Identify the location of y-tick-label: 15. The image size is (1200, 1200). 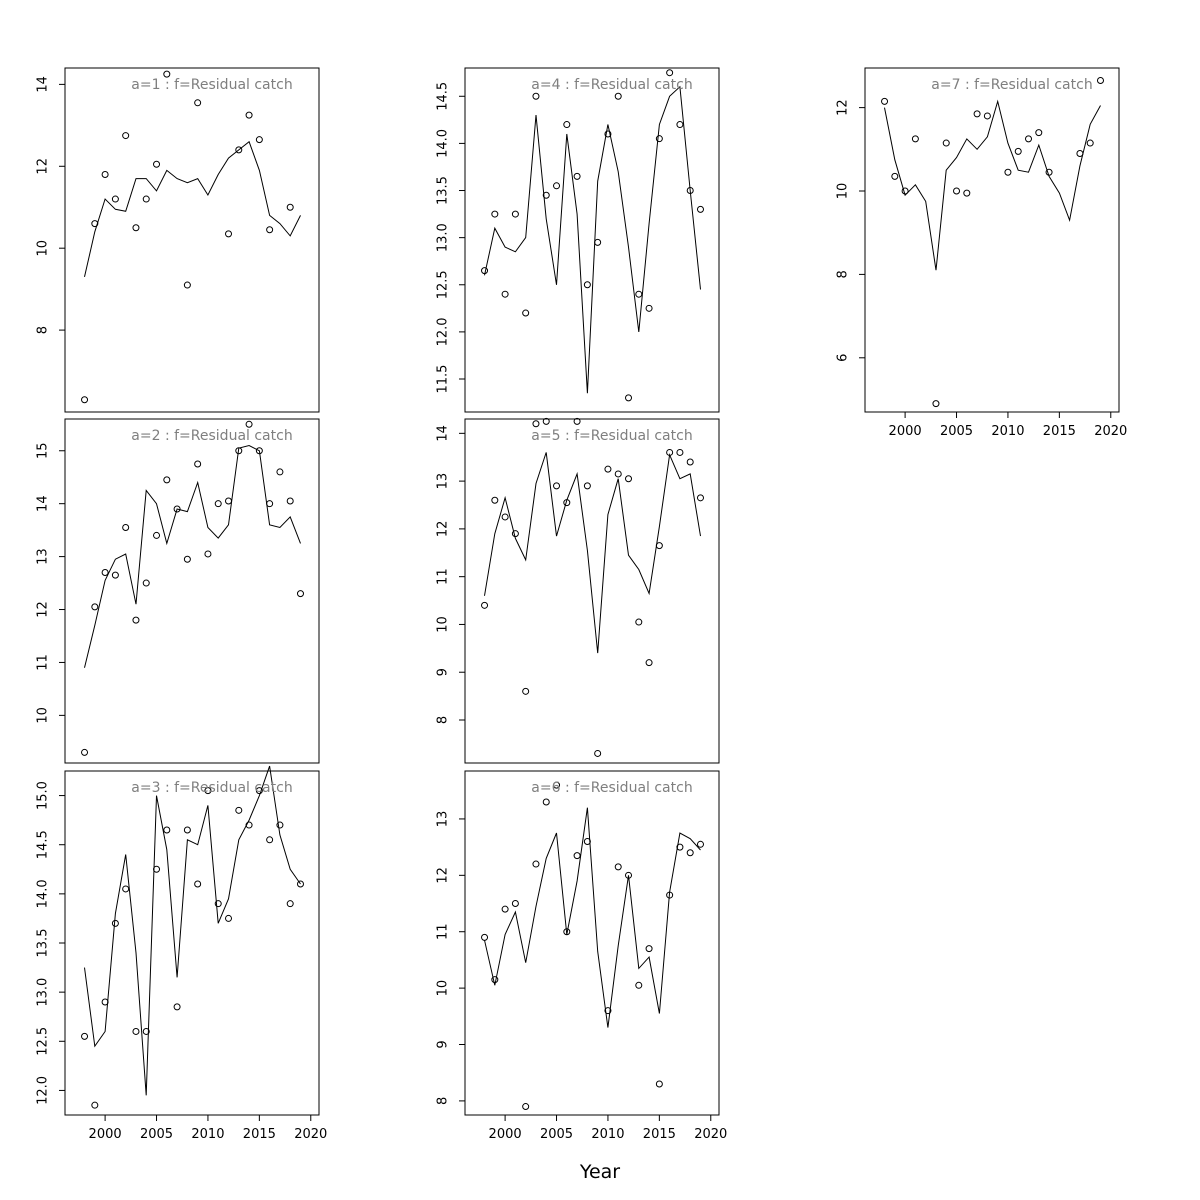
(43, 450).